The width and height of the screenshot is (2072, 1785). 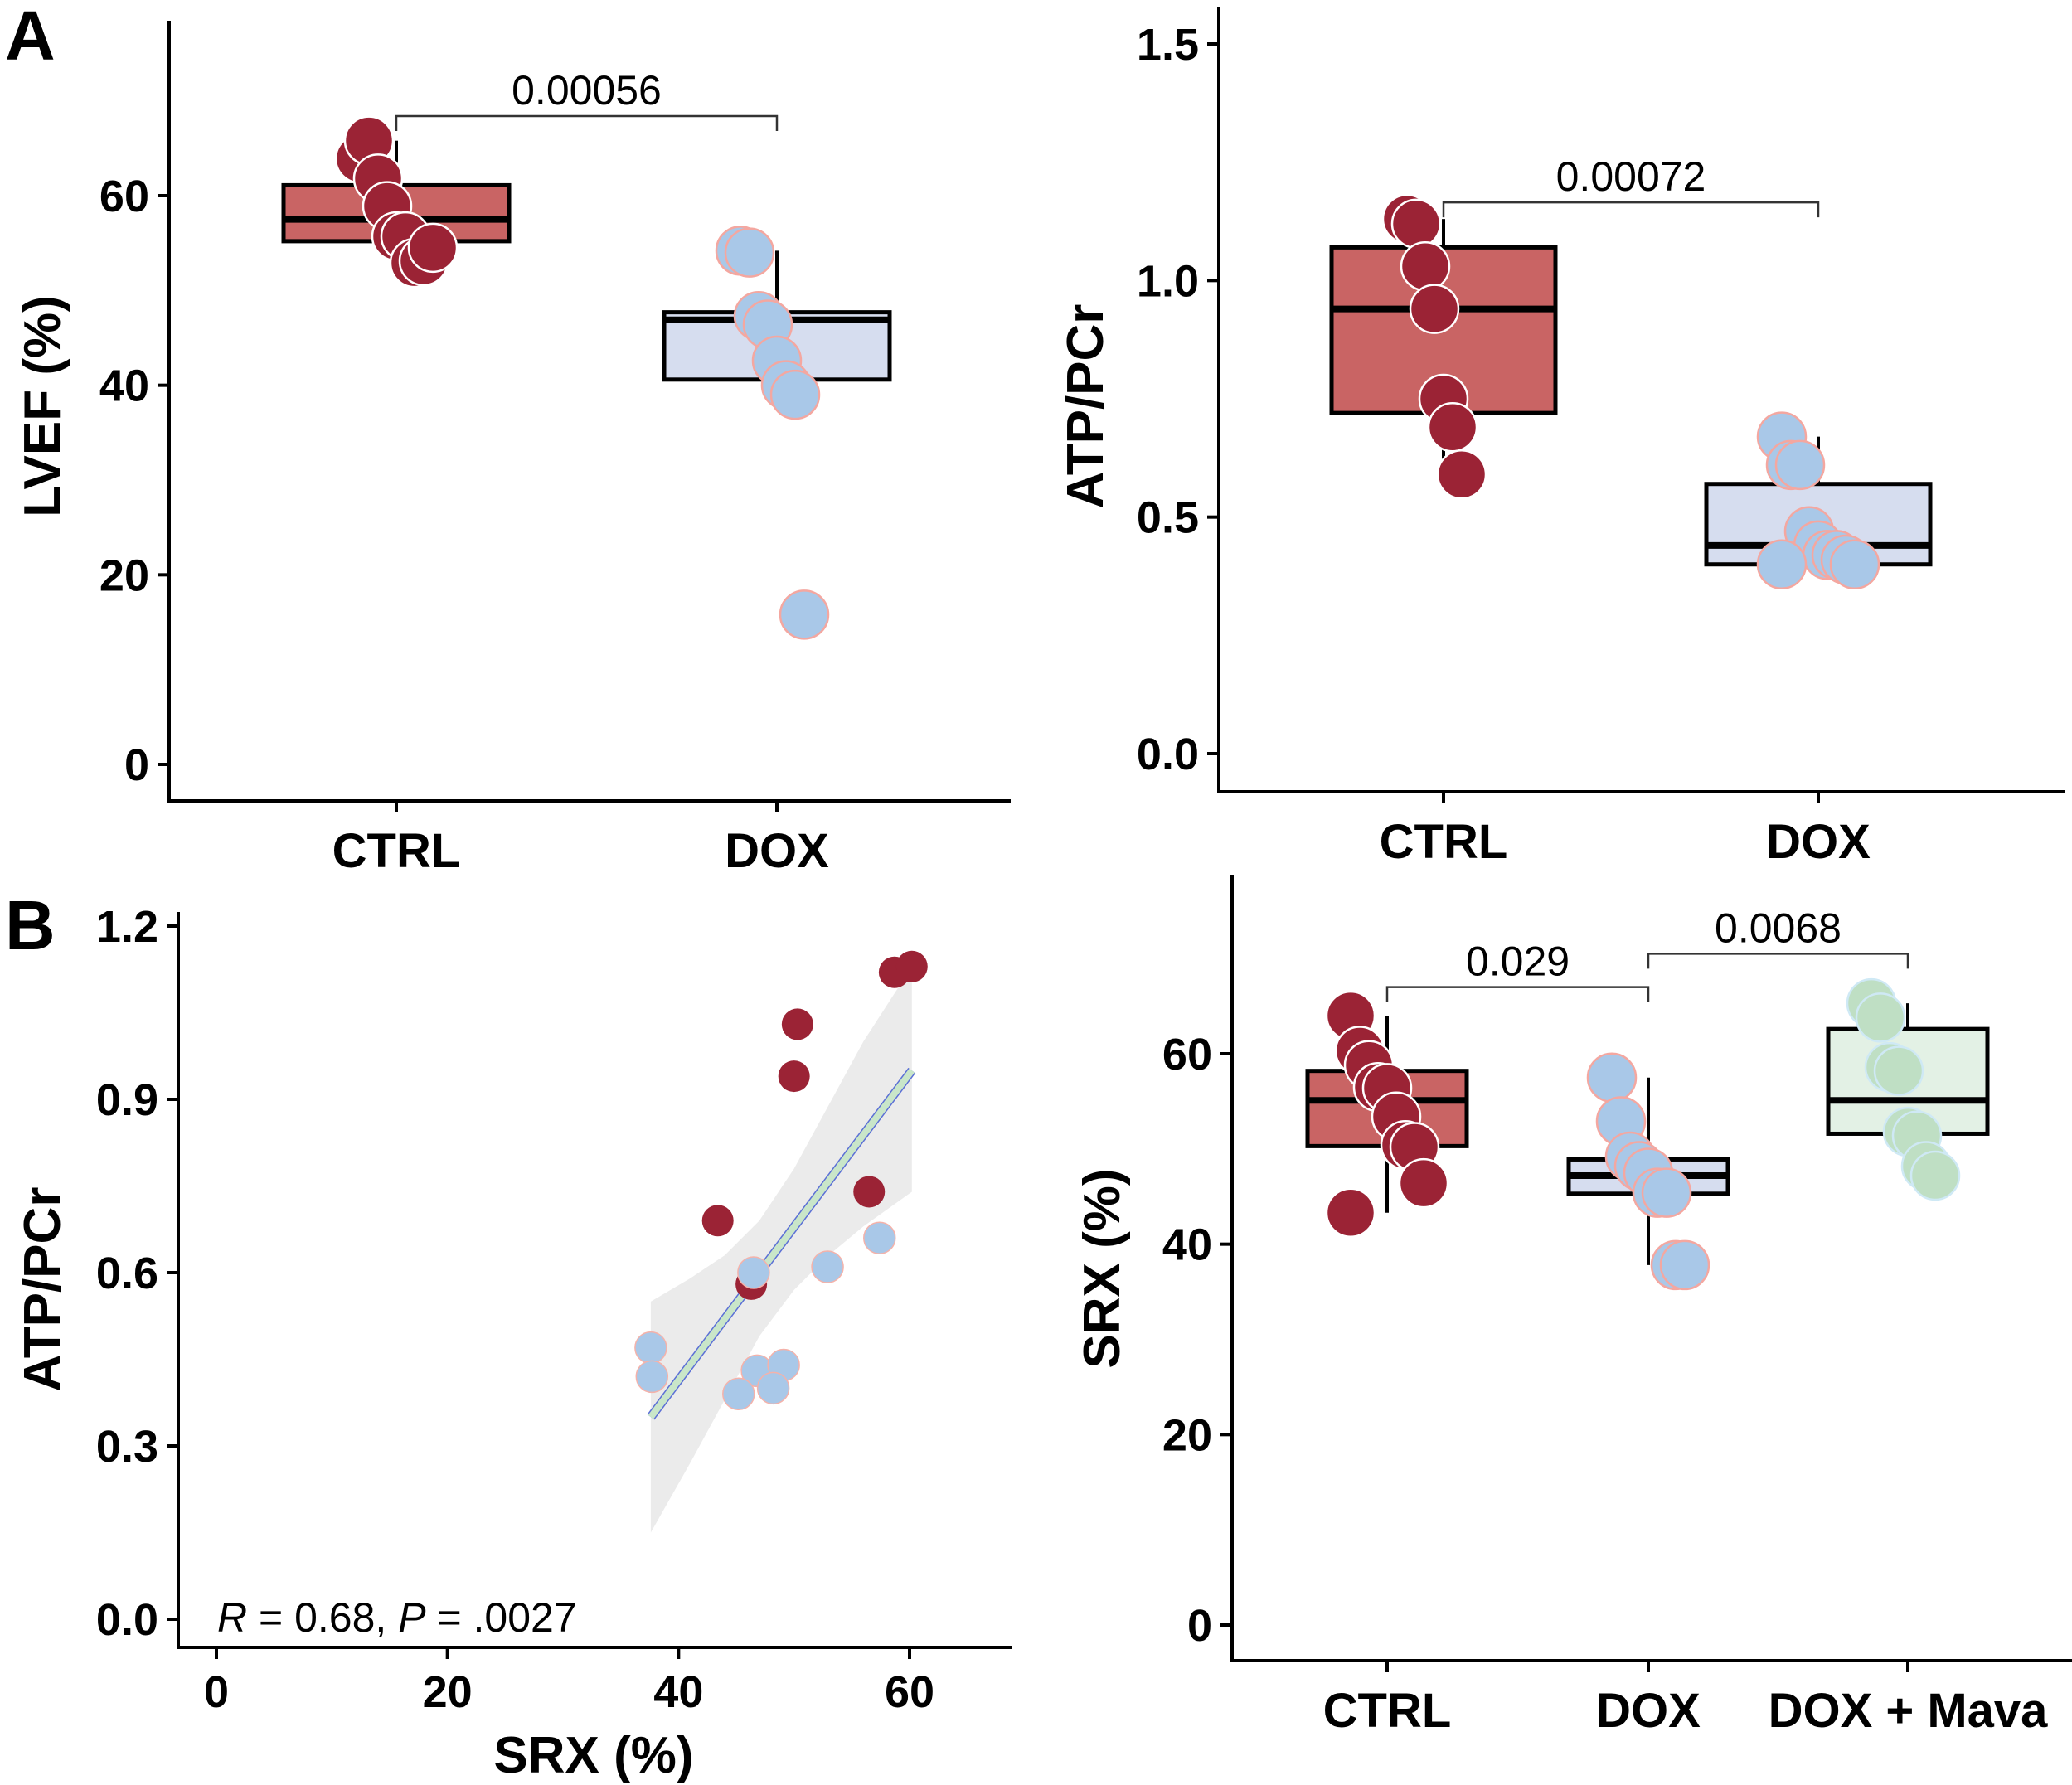 I want to click on x-tick-label: 20, so click(x=448, y=1692).